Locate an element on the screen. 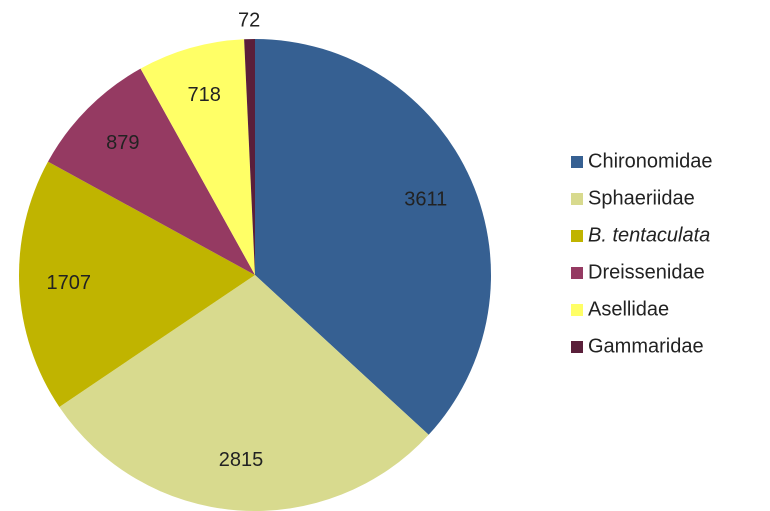 The image size is (770, 511). data-label: 2815 is located at coordinates (241, 460).